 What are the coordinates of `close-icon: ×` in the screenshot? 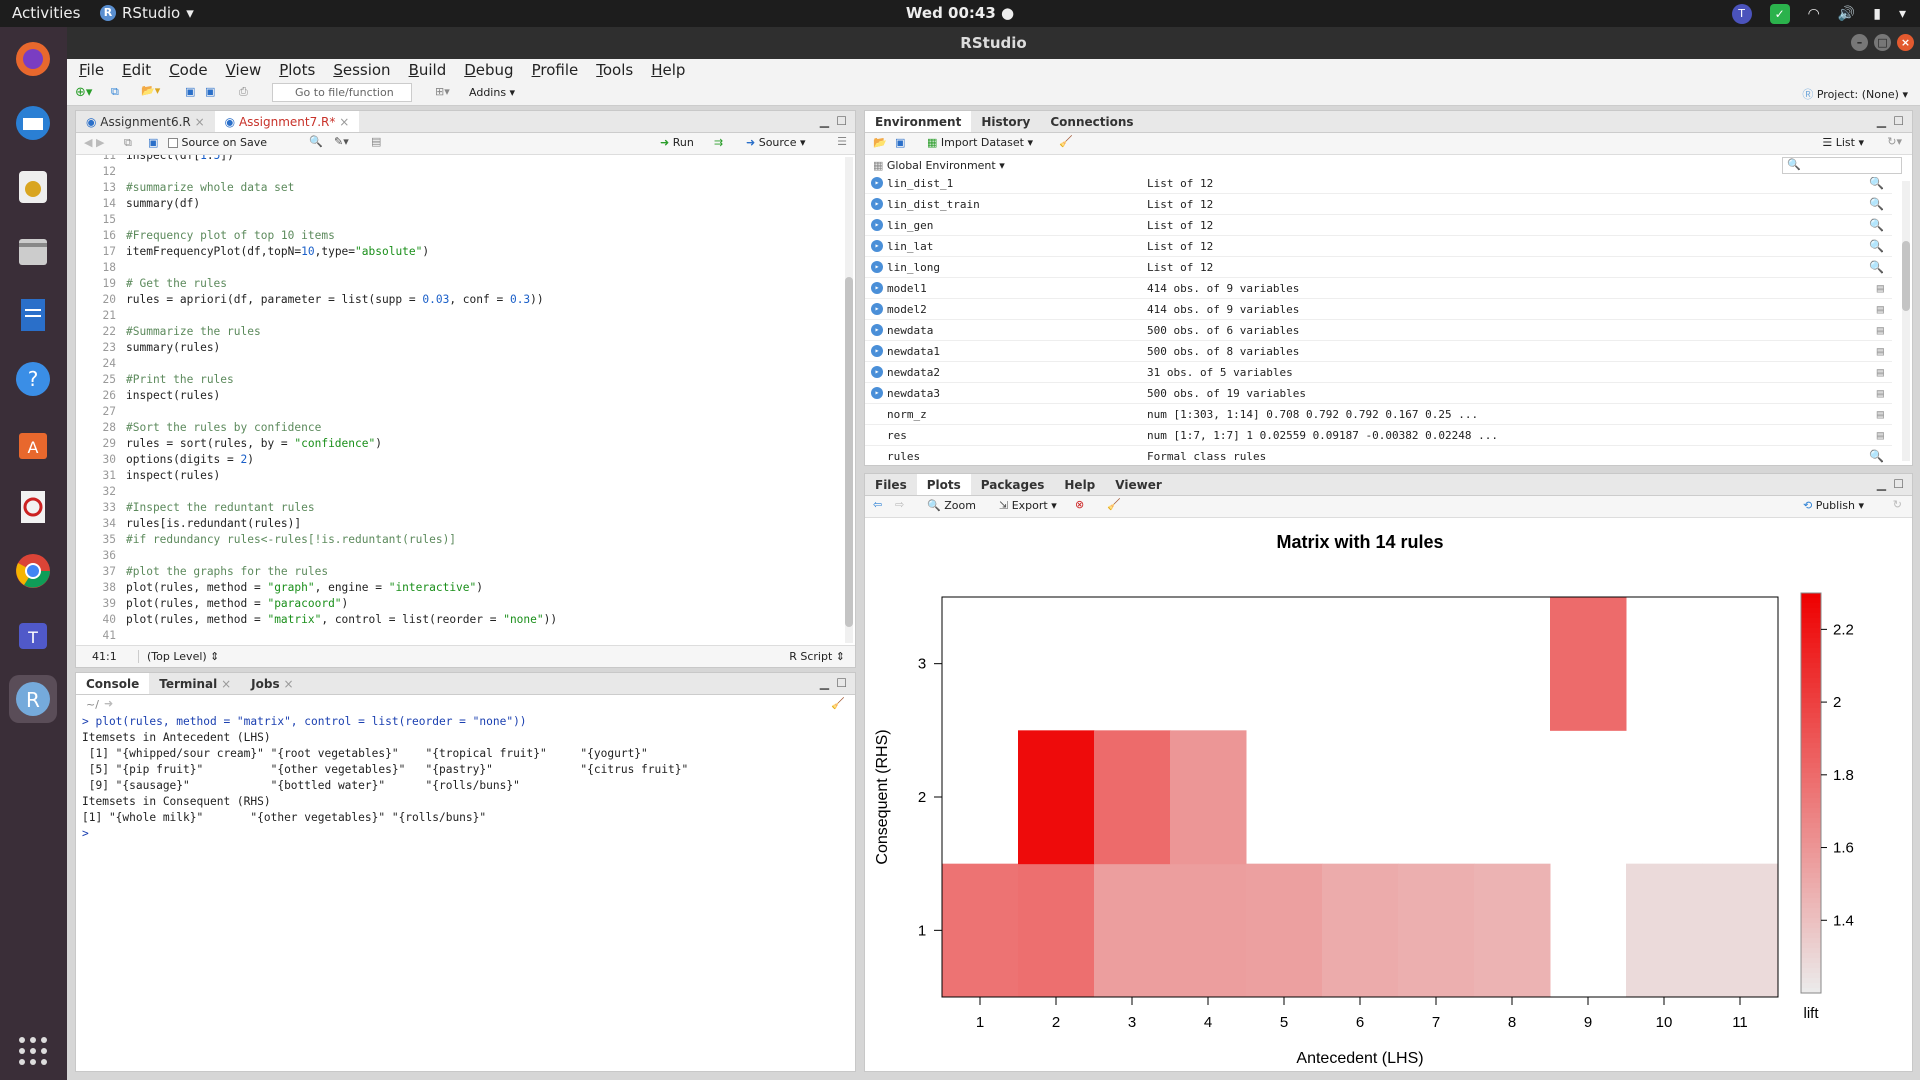 It's located at (1905, 42).